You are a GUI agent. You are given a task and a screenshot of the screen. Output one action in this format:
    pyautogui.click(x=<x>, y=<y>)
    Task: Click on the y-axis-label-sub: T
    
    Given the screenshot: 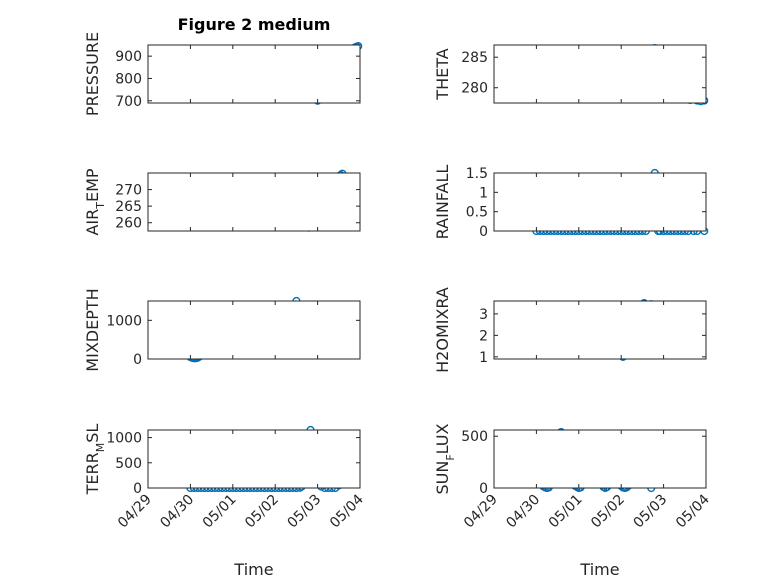 What is the action you would take?
    pyautogui.click(x=100, y=206)
    